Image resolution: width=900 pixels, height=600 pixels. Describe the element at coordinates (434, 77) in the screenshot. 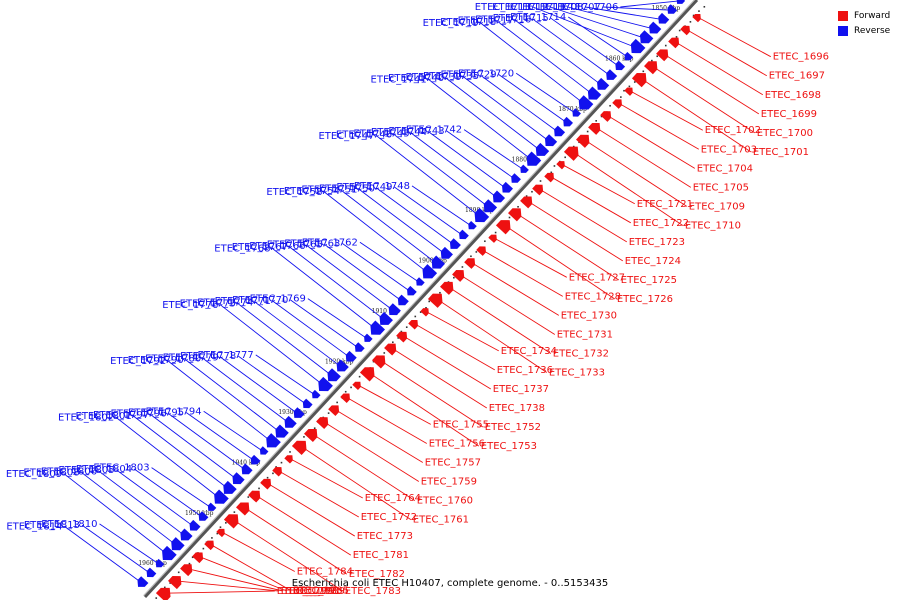

I see `reverse-gene-label: ETEC_1739` at that location.